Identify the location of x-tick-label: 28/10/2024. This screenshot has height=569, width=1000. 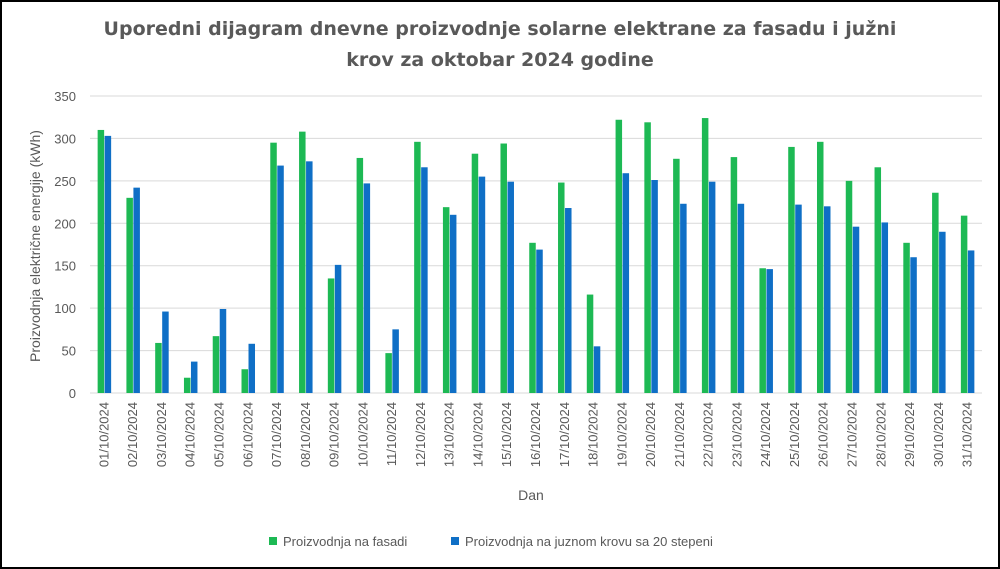
(880, 434).